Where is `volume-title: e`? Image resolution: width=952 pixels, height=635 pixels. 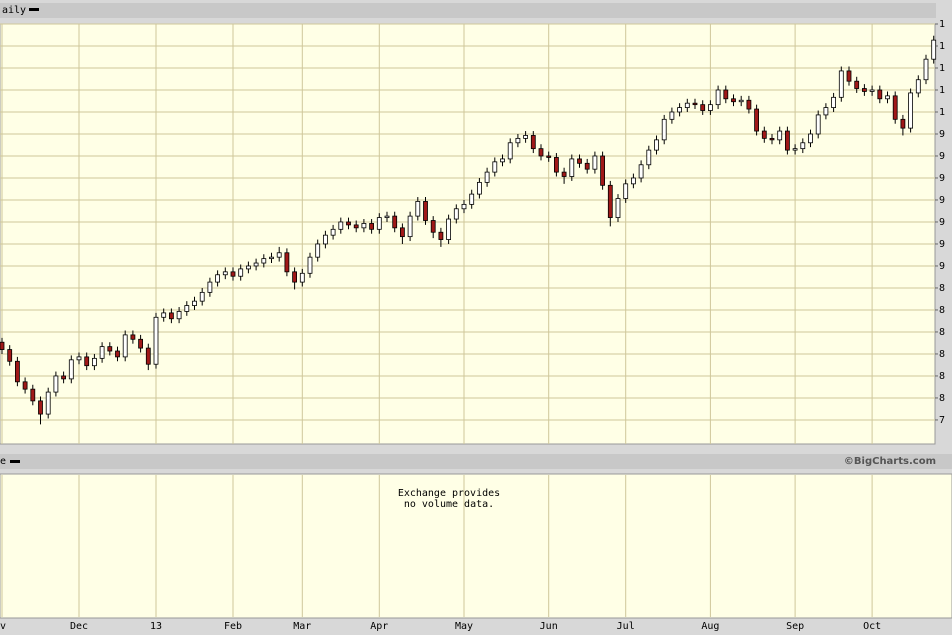 volume-title: e is located at coordinates (3, 461).